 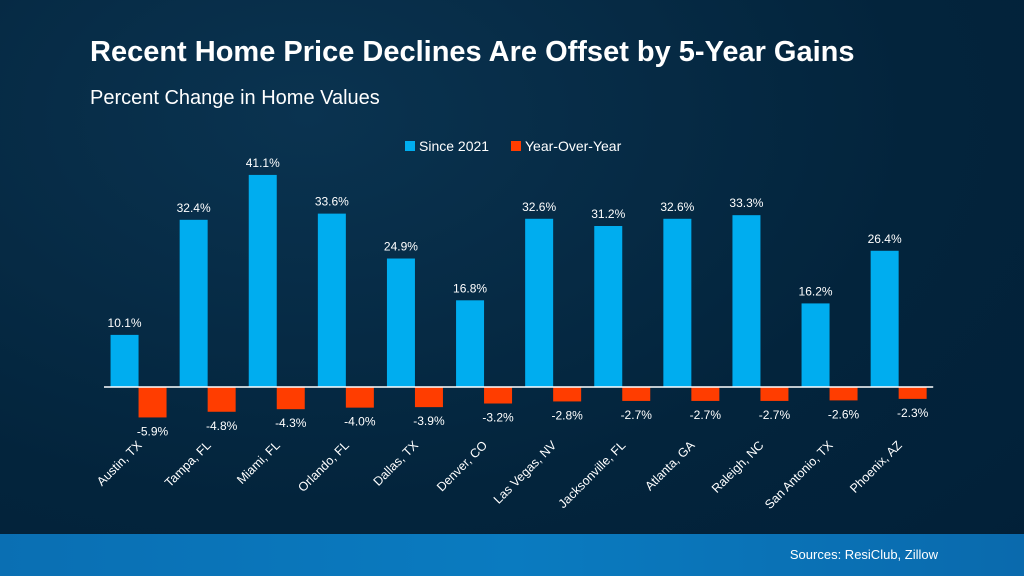 I want to click on data-label: 24.9%, so click(x=401, y=247).